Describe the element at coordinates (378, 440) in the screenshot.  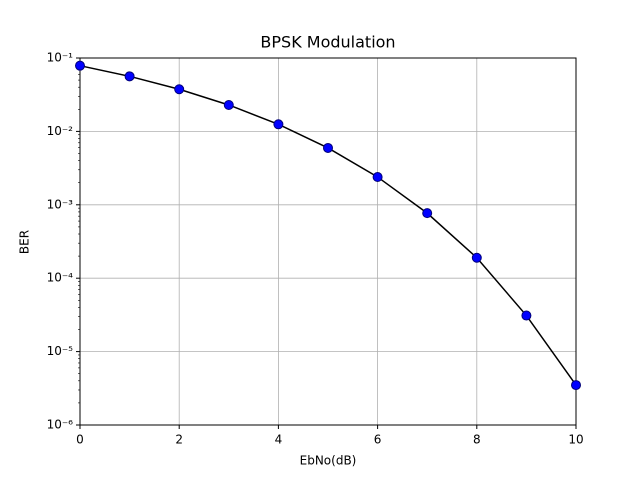
I see `x-tick-label: 6` at that location.